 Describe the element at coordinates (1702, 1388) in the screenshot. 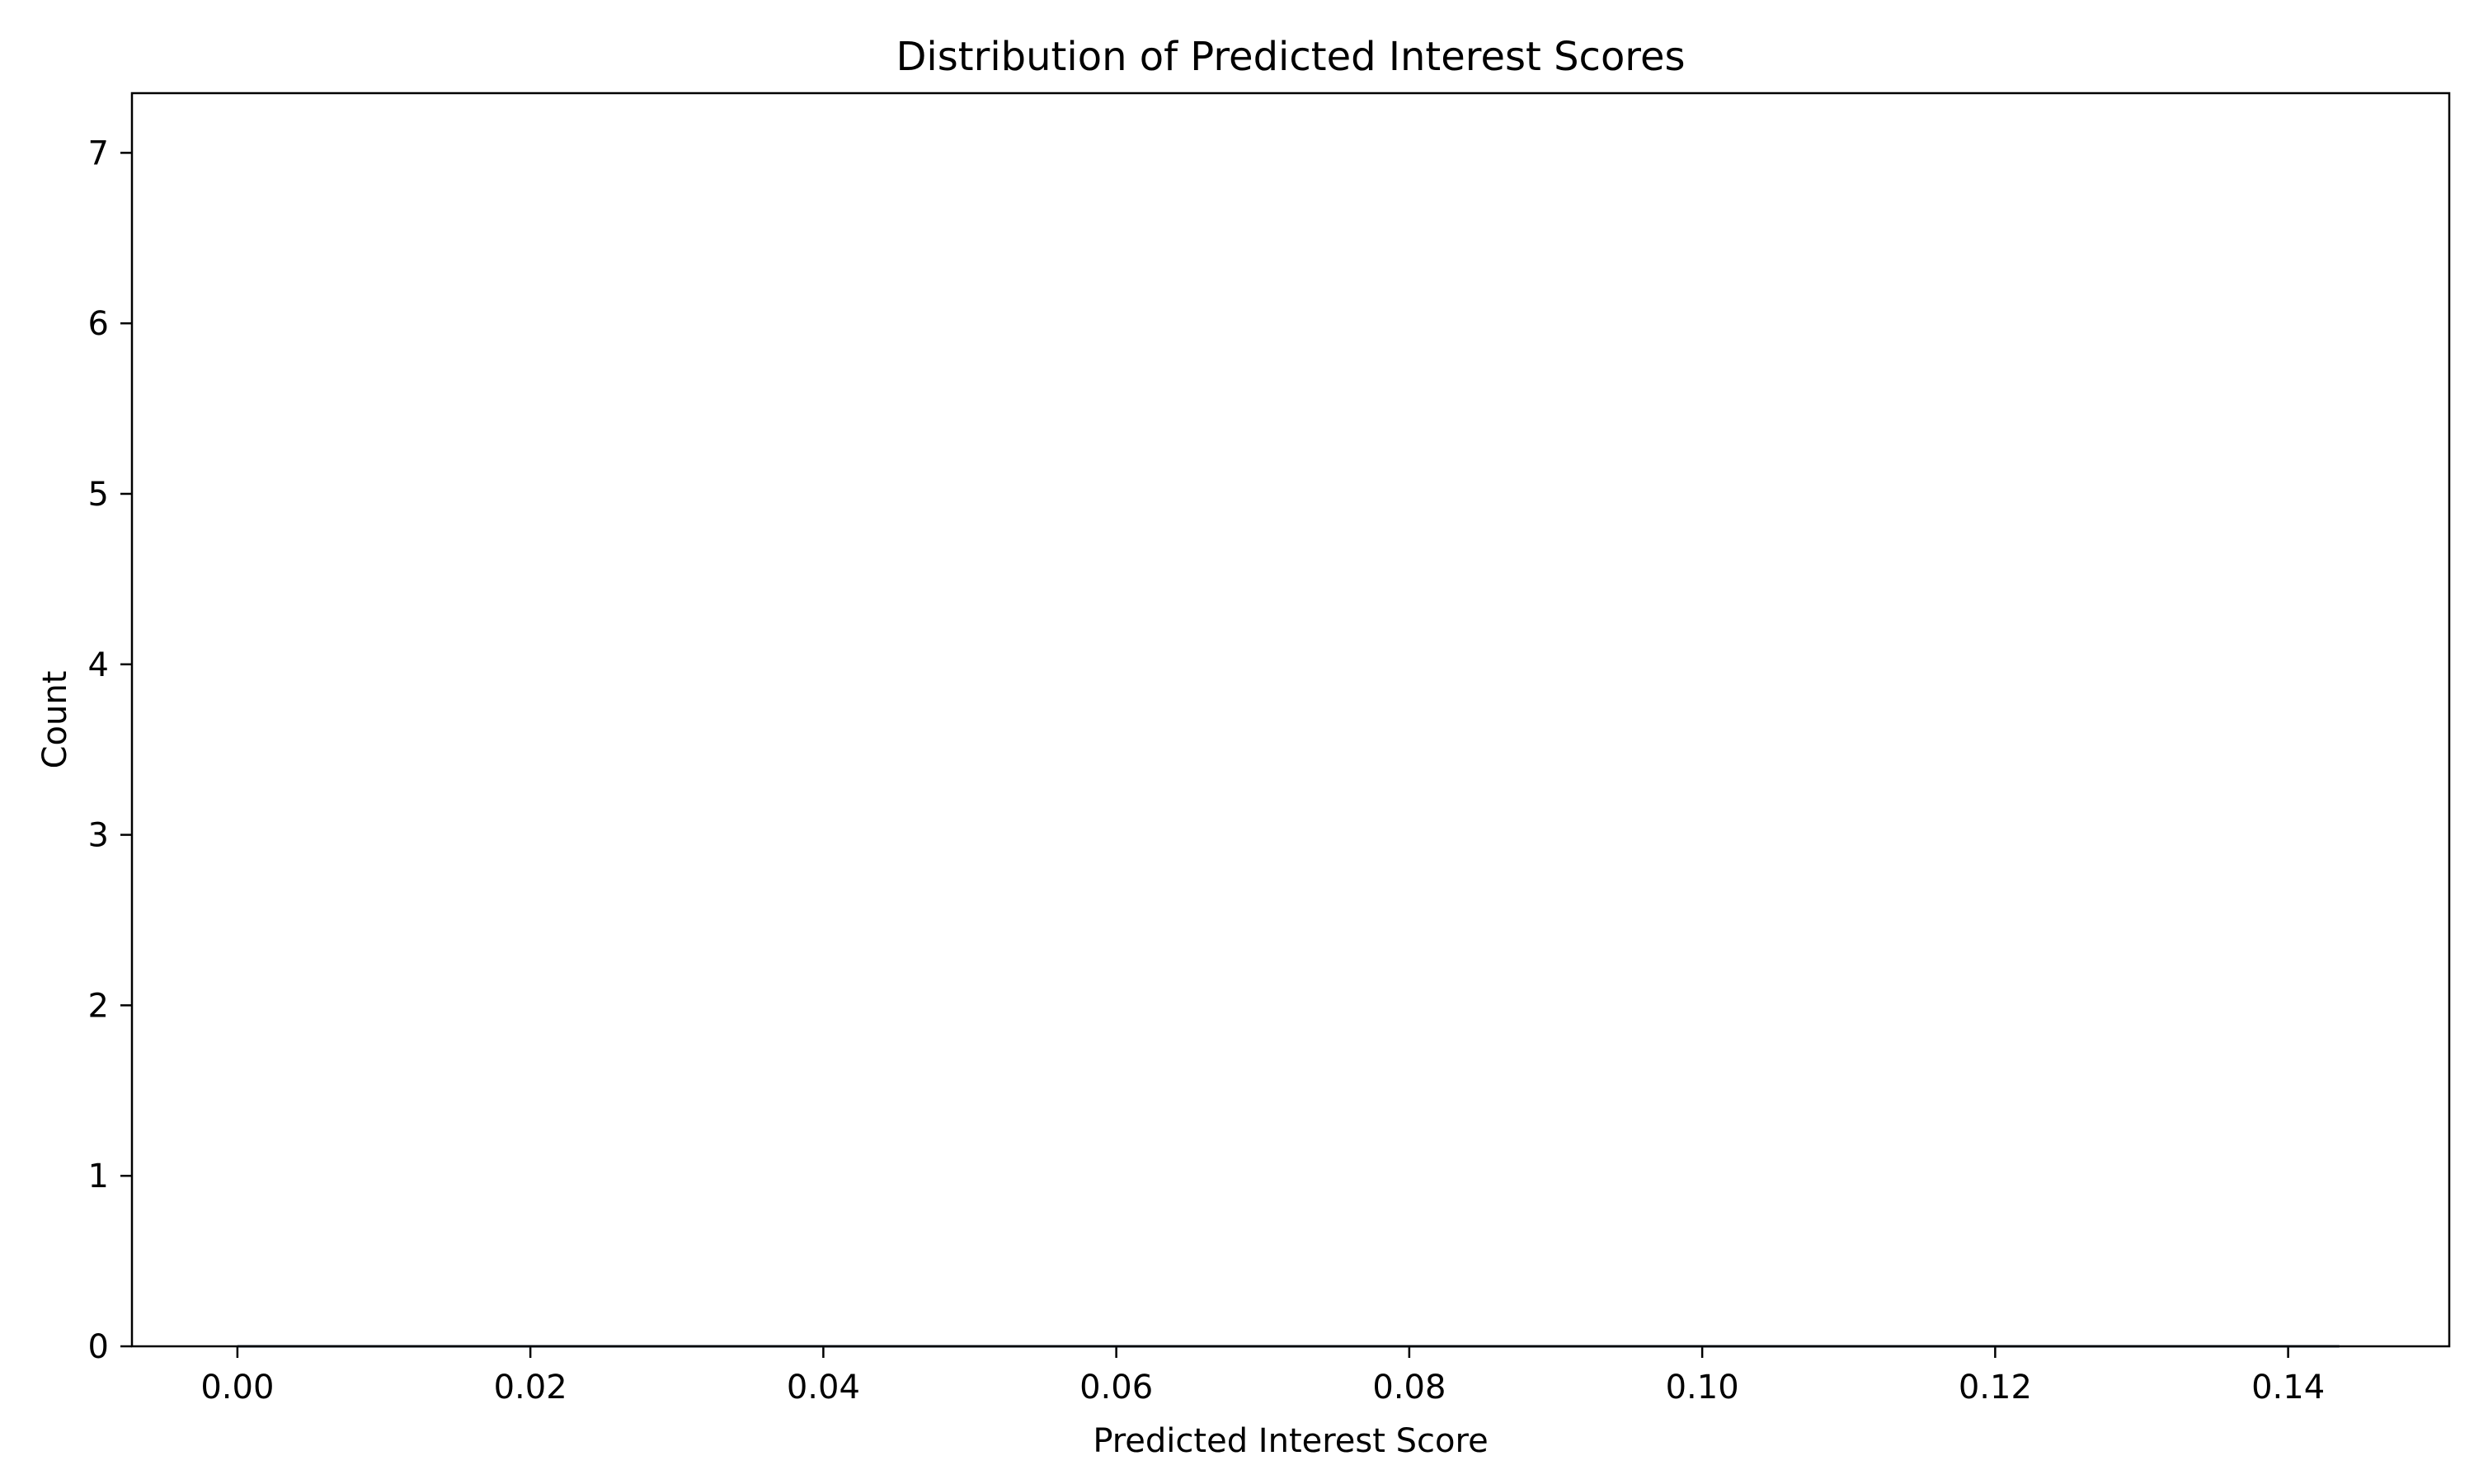

I see `x-tick-label: 0.10` at that location.